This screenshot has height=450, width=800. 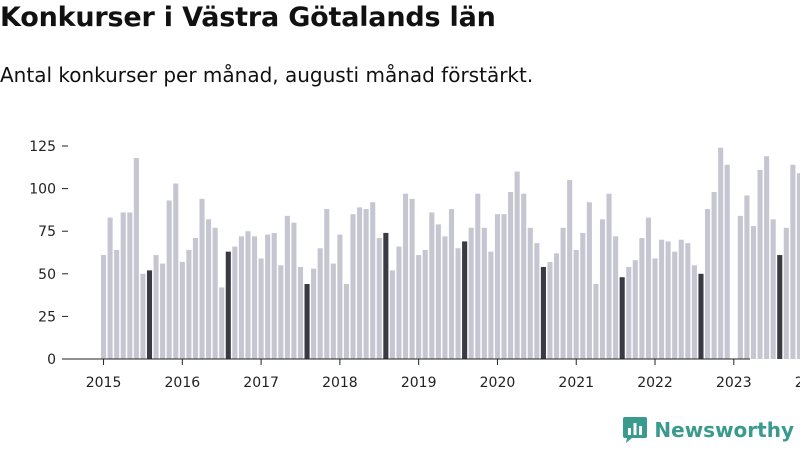 I want to click on newsworthy-logo-icon, so click(x=635, y=430).